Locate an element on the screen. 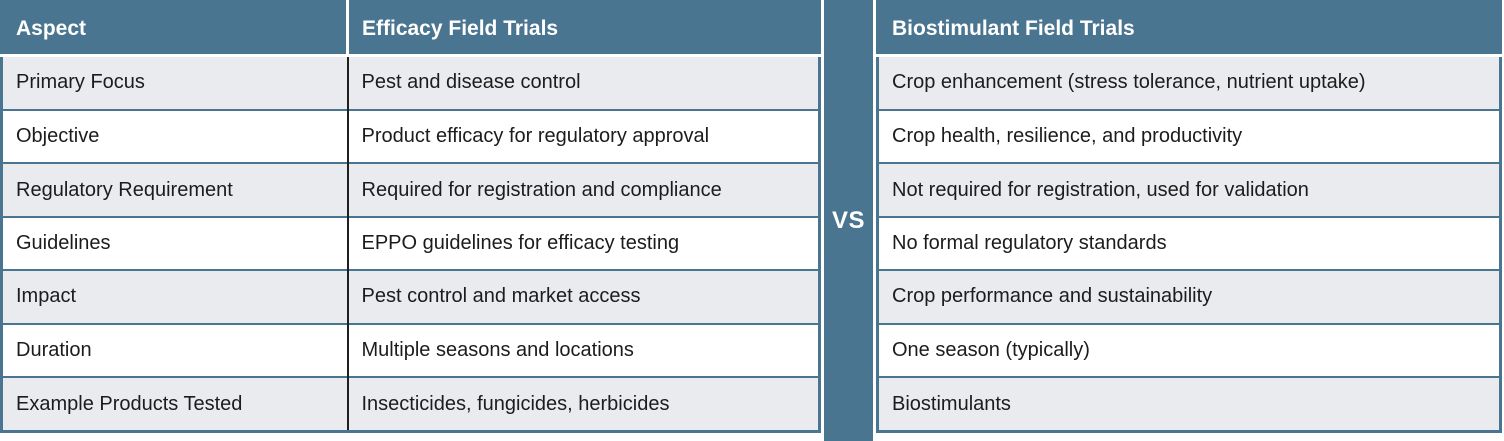  efficacy-cell: Pest and disease control is located at coordinates (583, 82).